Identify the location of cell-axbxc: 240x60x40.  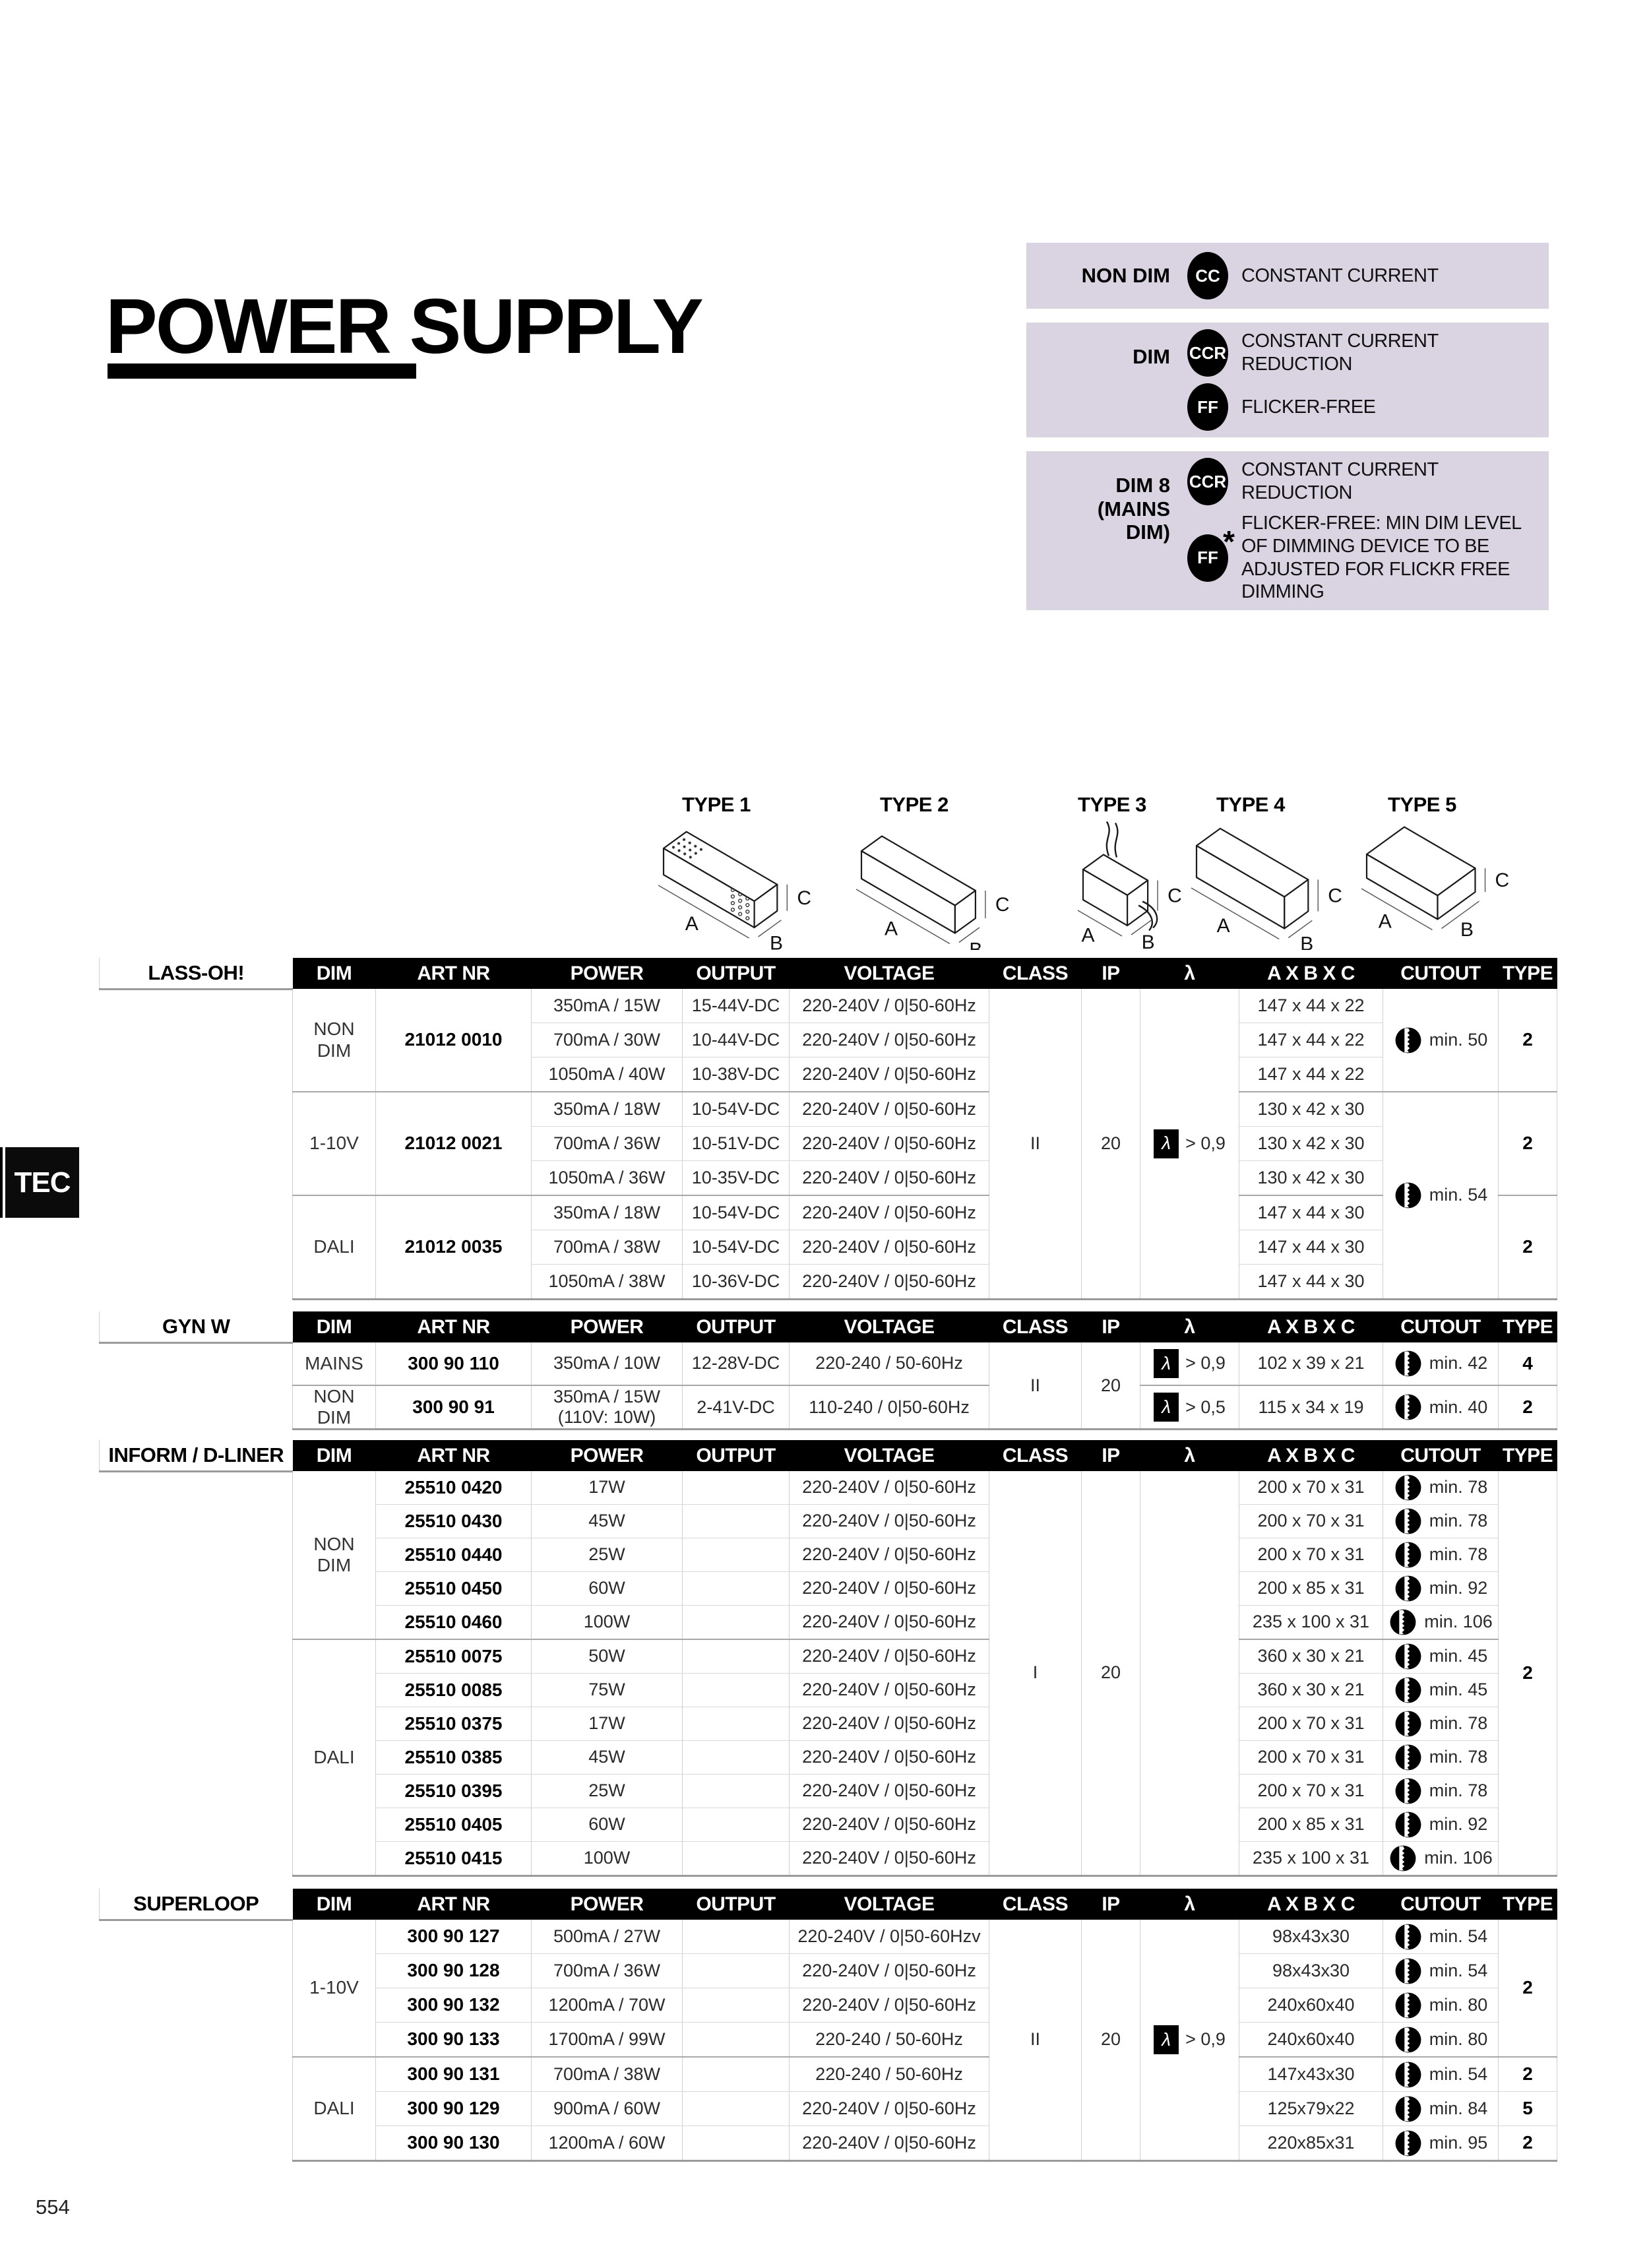
(1311, 2005).